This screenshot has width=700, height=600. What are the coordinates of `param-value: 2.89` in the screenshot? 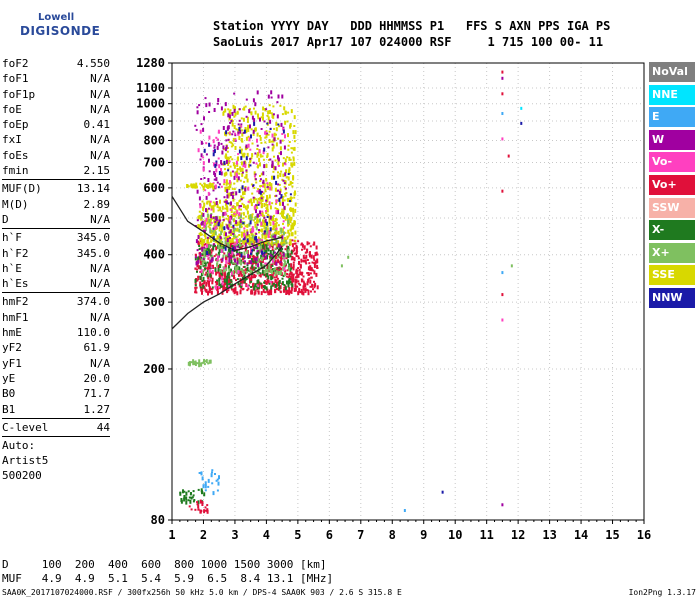 It's located at (97, 204).